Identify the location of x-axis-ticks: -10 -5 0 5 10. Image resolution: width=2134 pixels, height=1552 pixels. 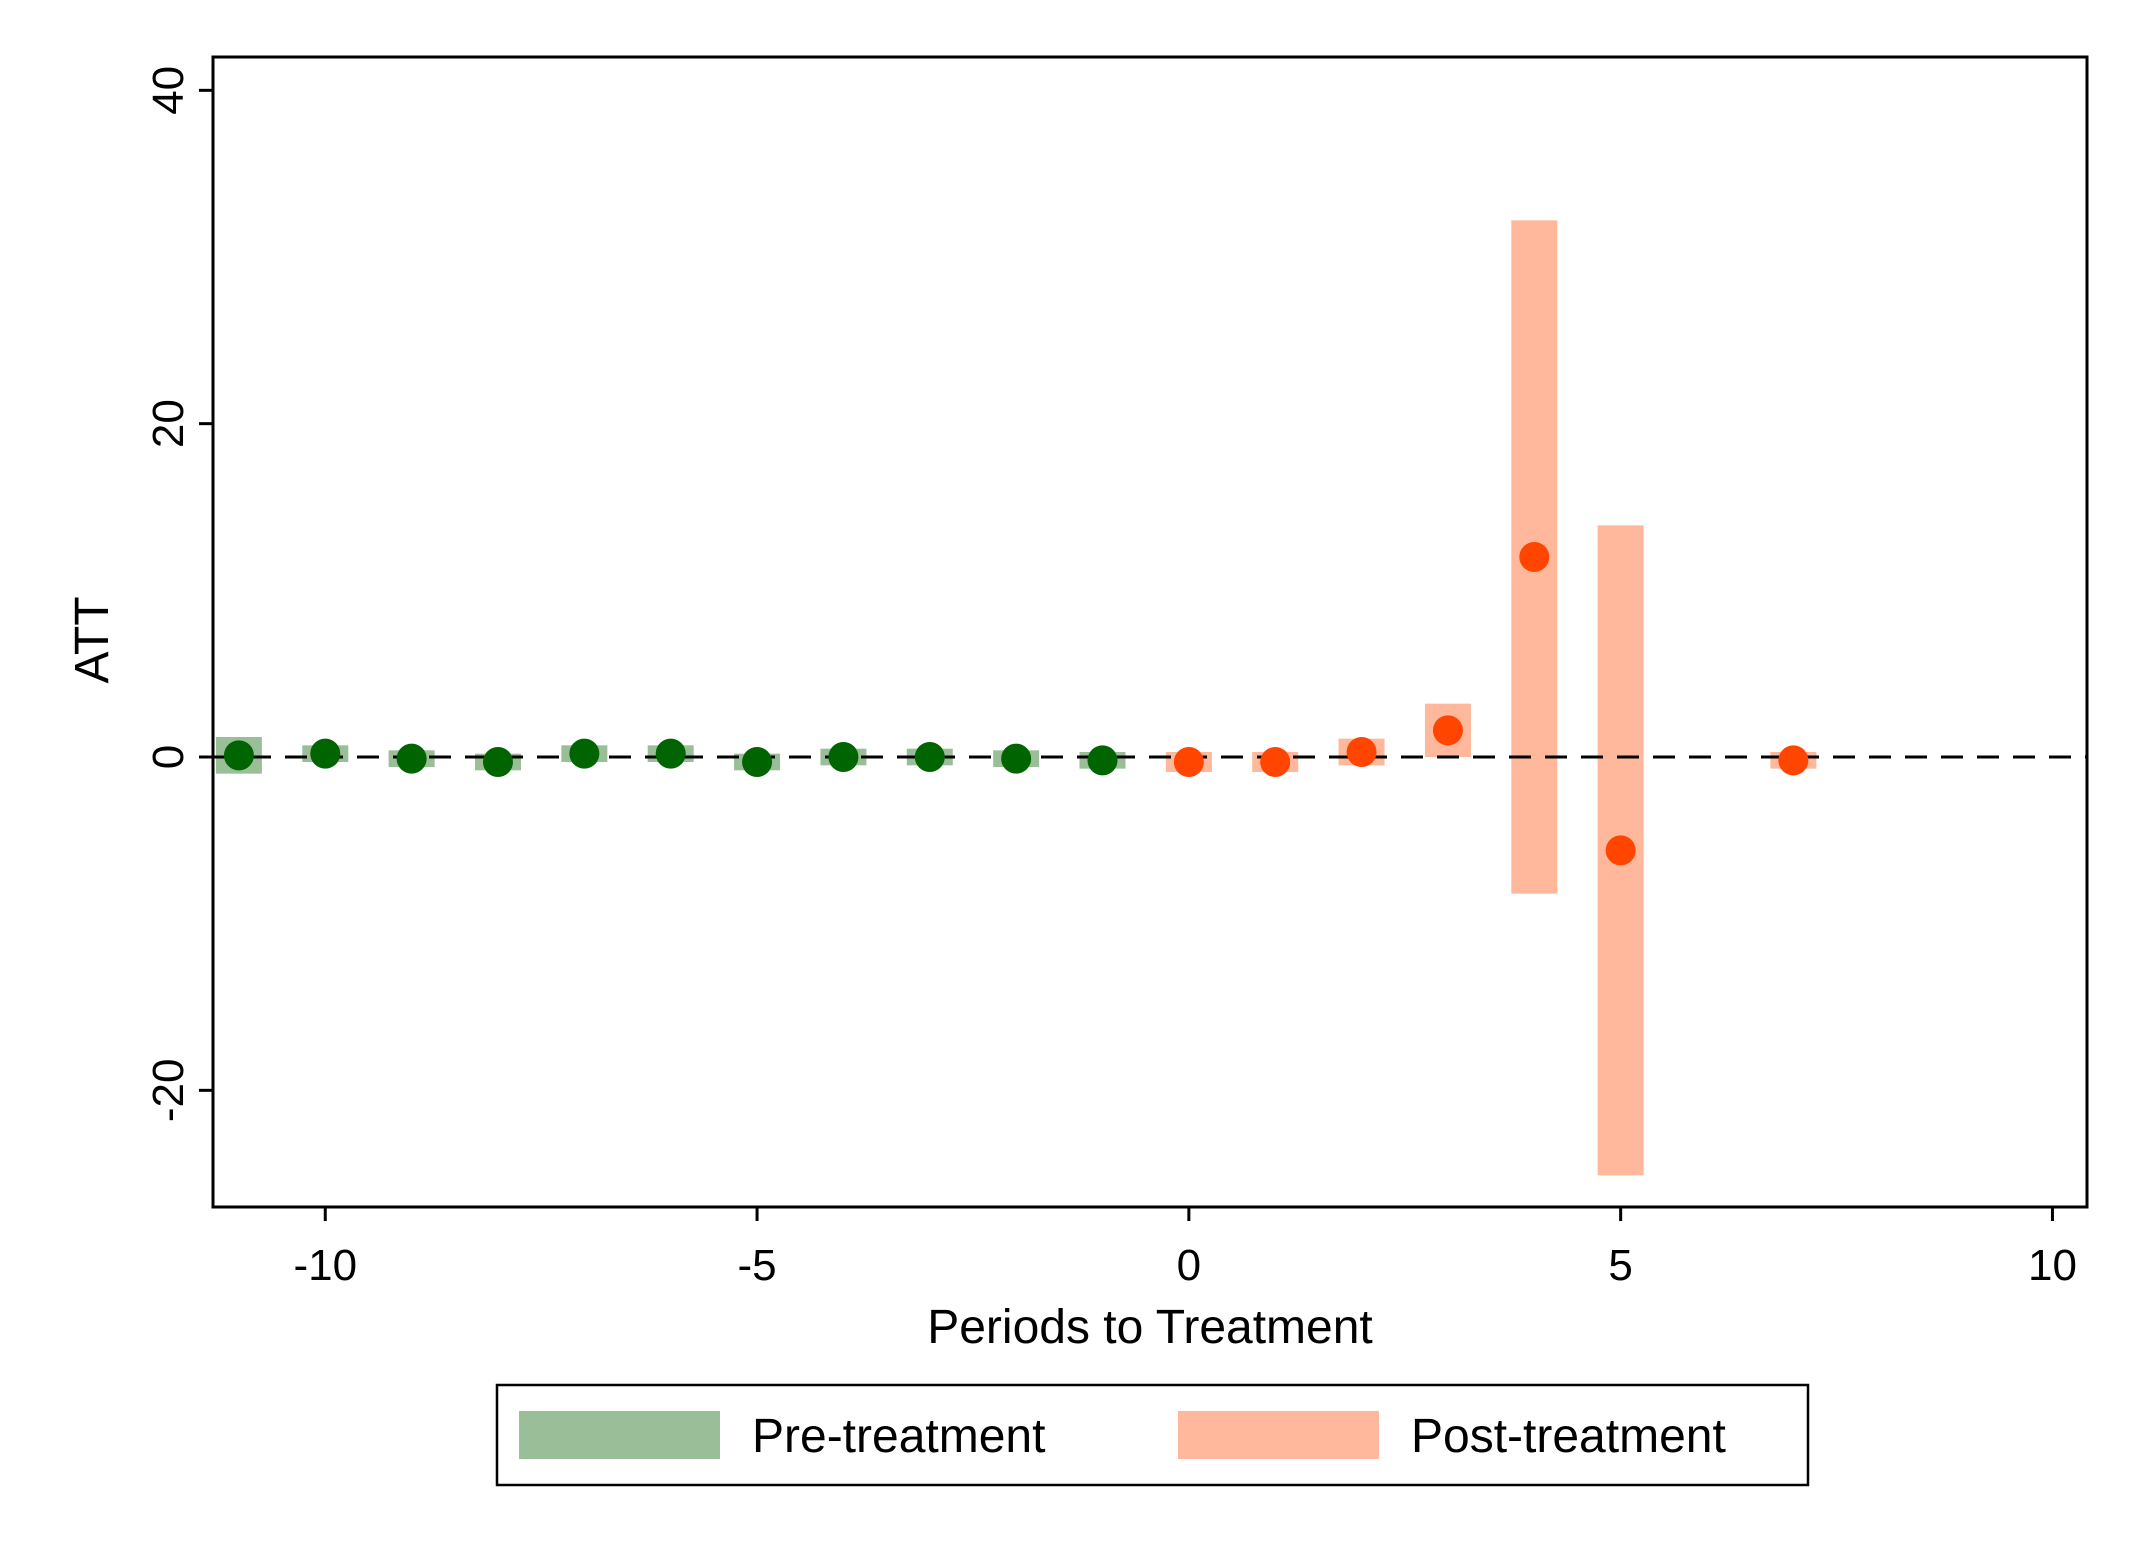
(1185, 1248).